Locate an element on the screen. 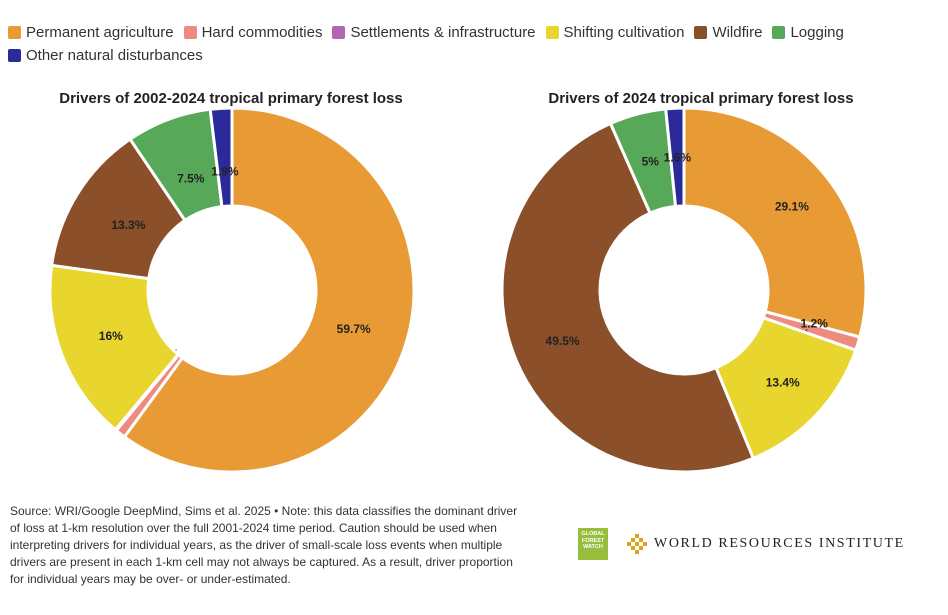  wri-wordmark: WORLD RESOURCES INSTITUTE is located at coordinates (779, 543).